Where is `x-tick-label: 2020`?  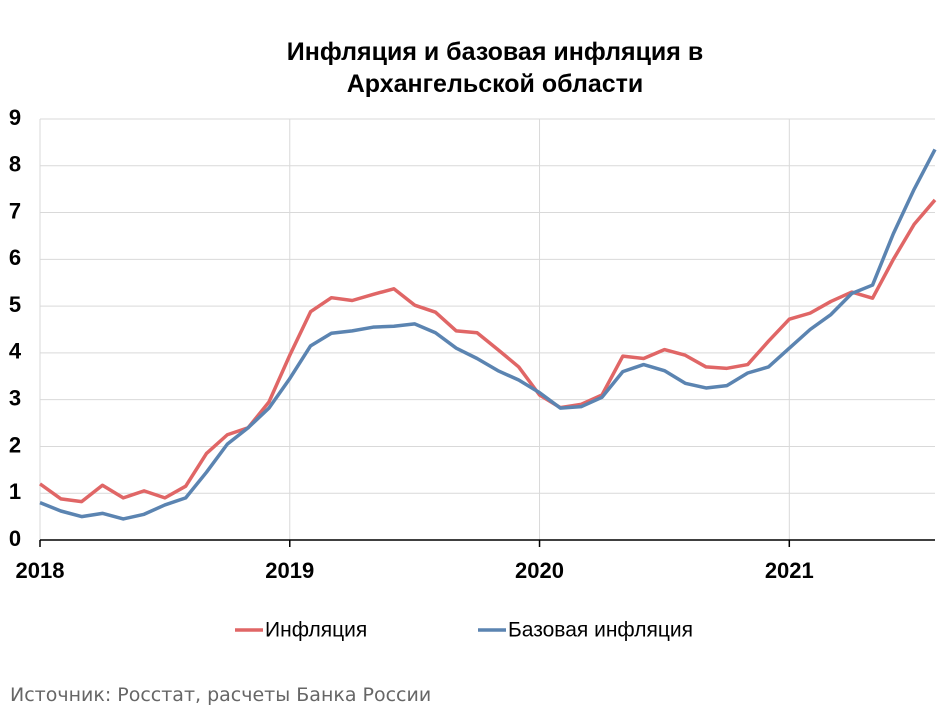
x-tick-label: 2020 is located at coordinates (539, 570).